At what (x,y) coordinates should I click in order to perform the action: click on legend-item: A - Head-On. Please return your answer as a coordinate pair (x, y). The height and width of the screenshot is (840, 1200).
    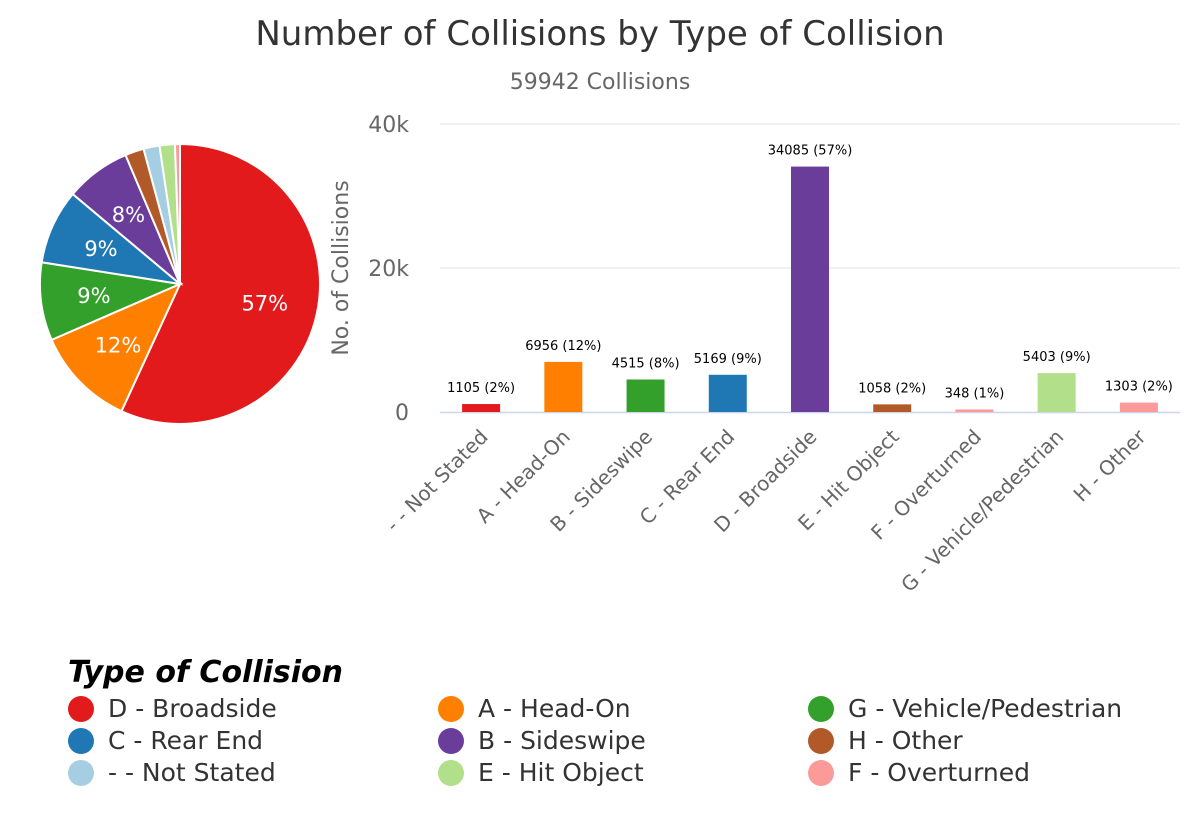
    Looking at the image, I should click on (623, 708).